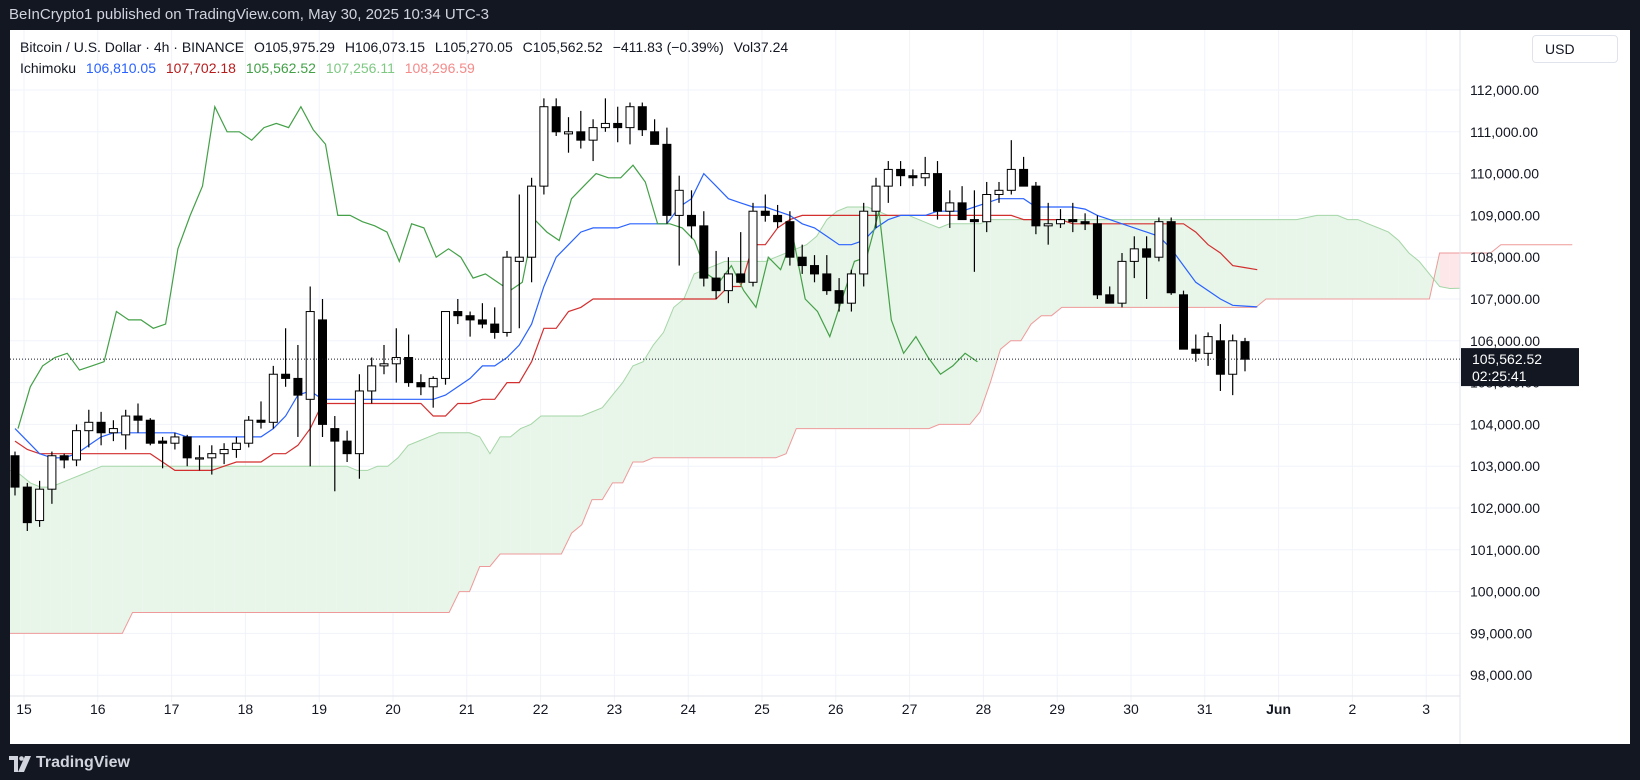 This screenshot has width=1640, height=780. Describe the element at coordinates (20, 764) in the screenshot. I see `tradingview-logo-icon` at that location.